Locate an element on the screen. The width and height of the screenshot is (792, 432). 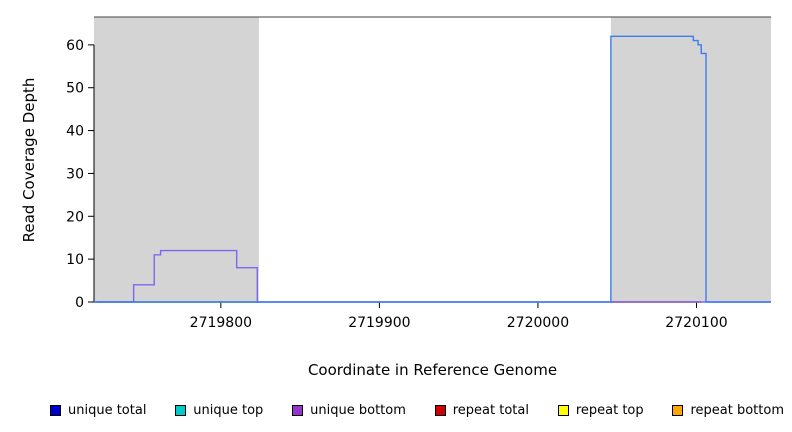
y-tick-label: 60 is located at coordinates (75, 46).